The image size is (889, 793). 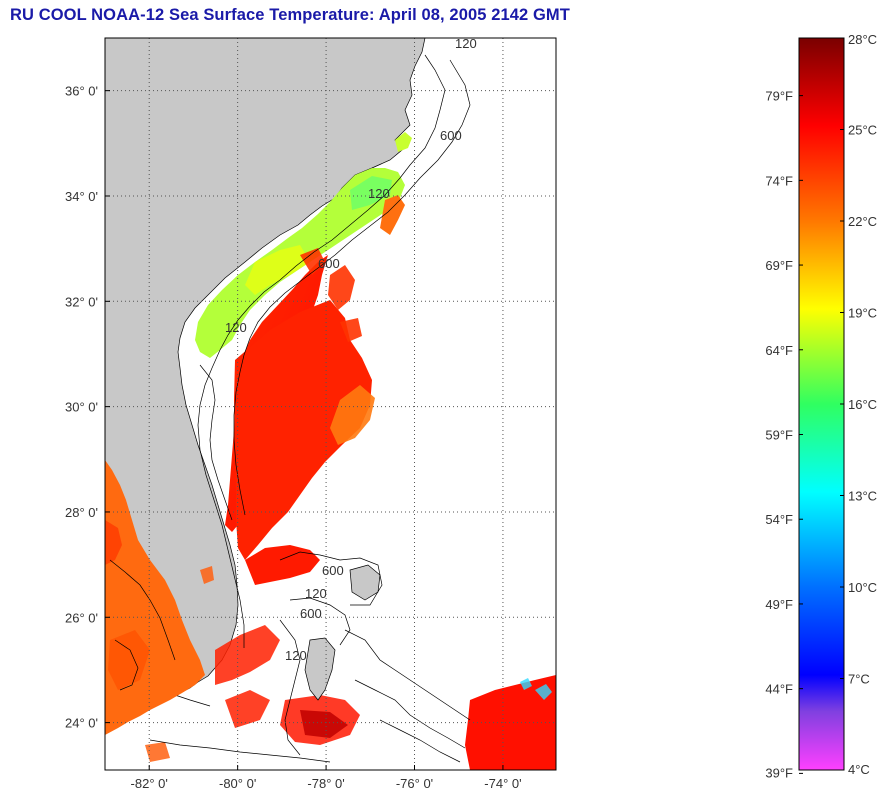 I want to click on colorbar-label-celsius: 22°C, so click(x=862, y=221).